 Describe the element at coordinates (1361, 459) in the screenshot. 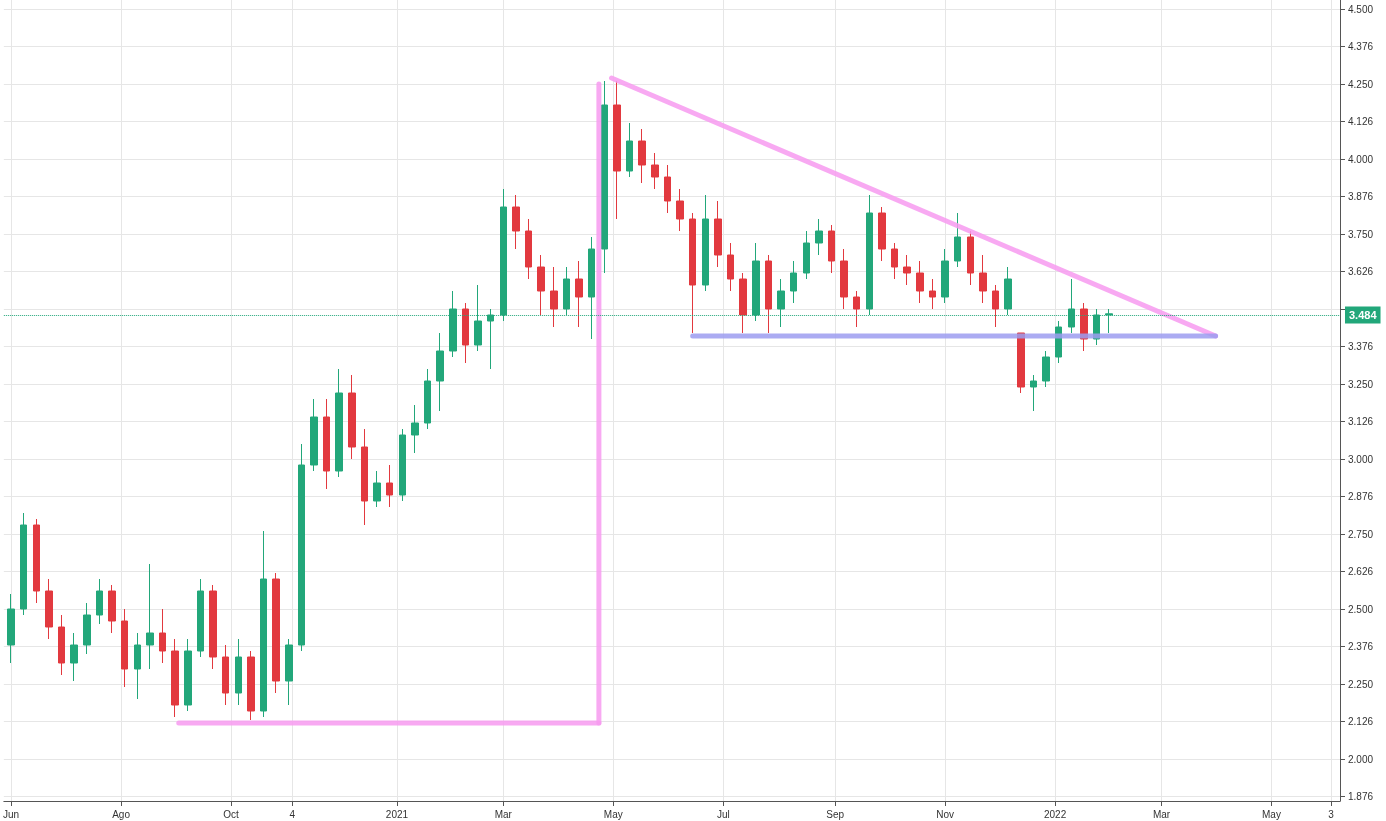

I see `y-tick-label: 3.000` at that location.